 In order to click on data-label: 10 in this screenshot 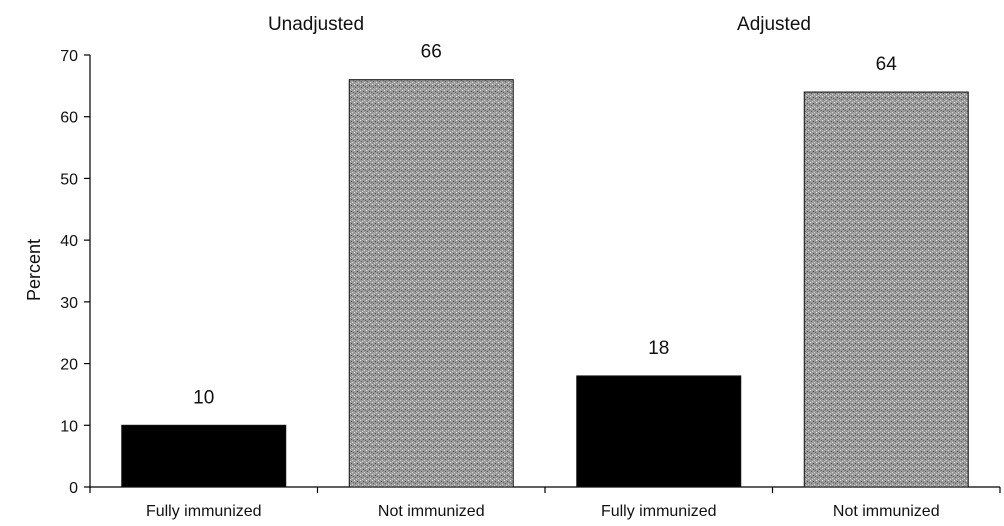, I will do `click(203, 397)`.